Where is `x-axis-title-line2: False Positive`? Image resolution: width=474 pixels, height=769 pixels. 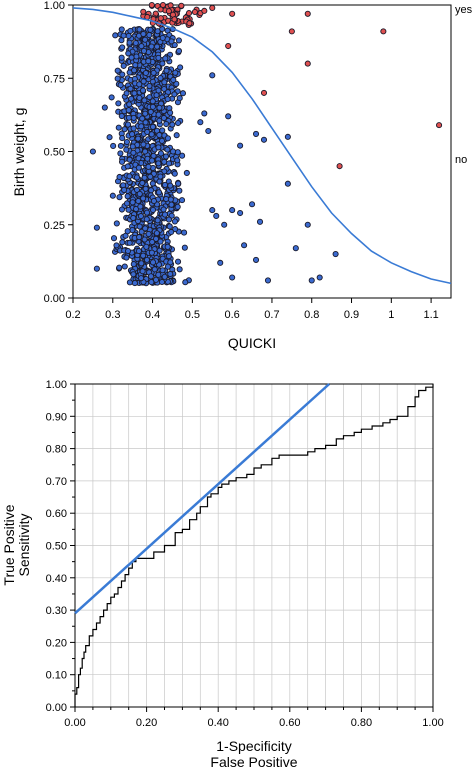 x-axis-title-line2: False Positive is located at coordinates (253, 761).